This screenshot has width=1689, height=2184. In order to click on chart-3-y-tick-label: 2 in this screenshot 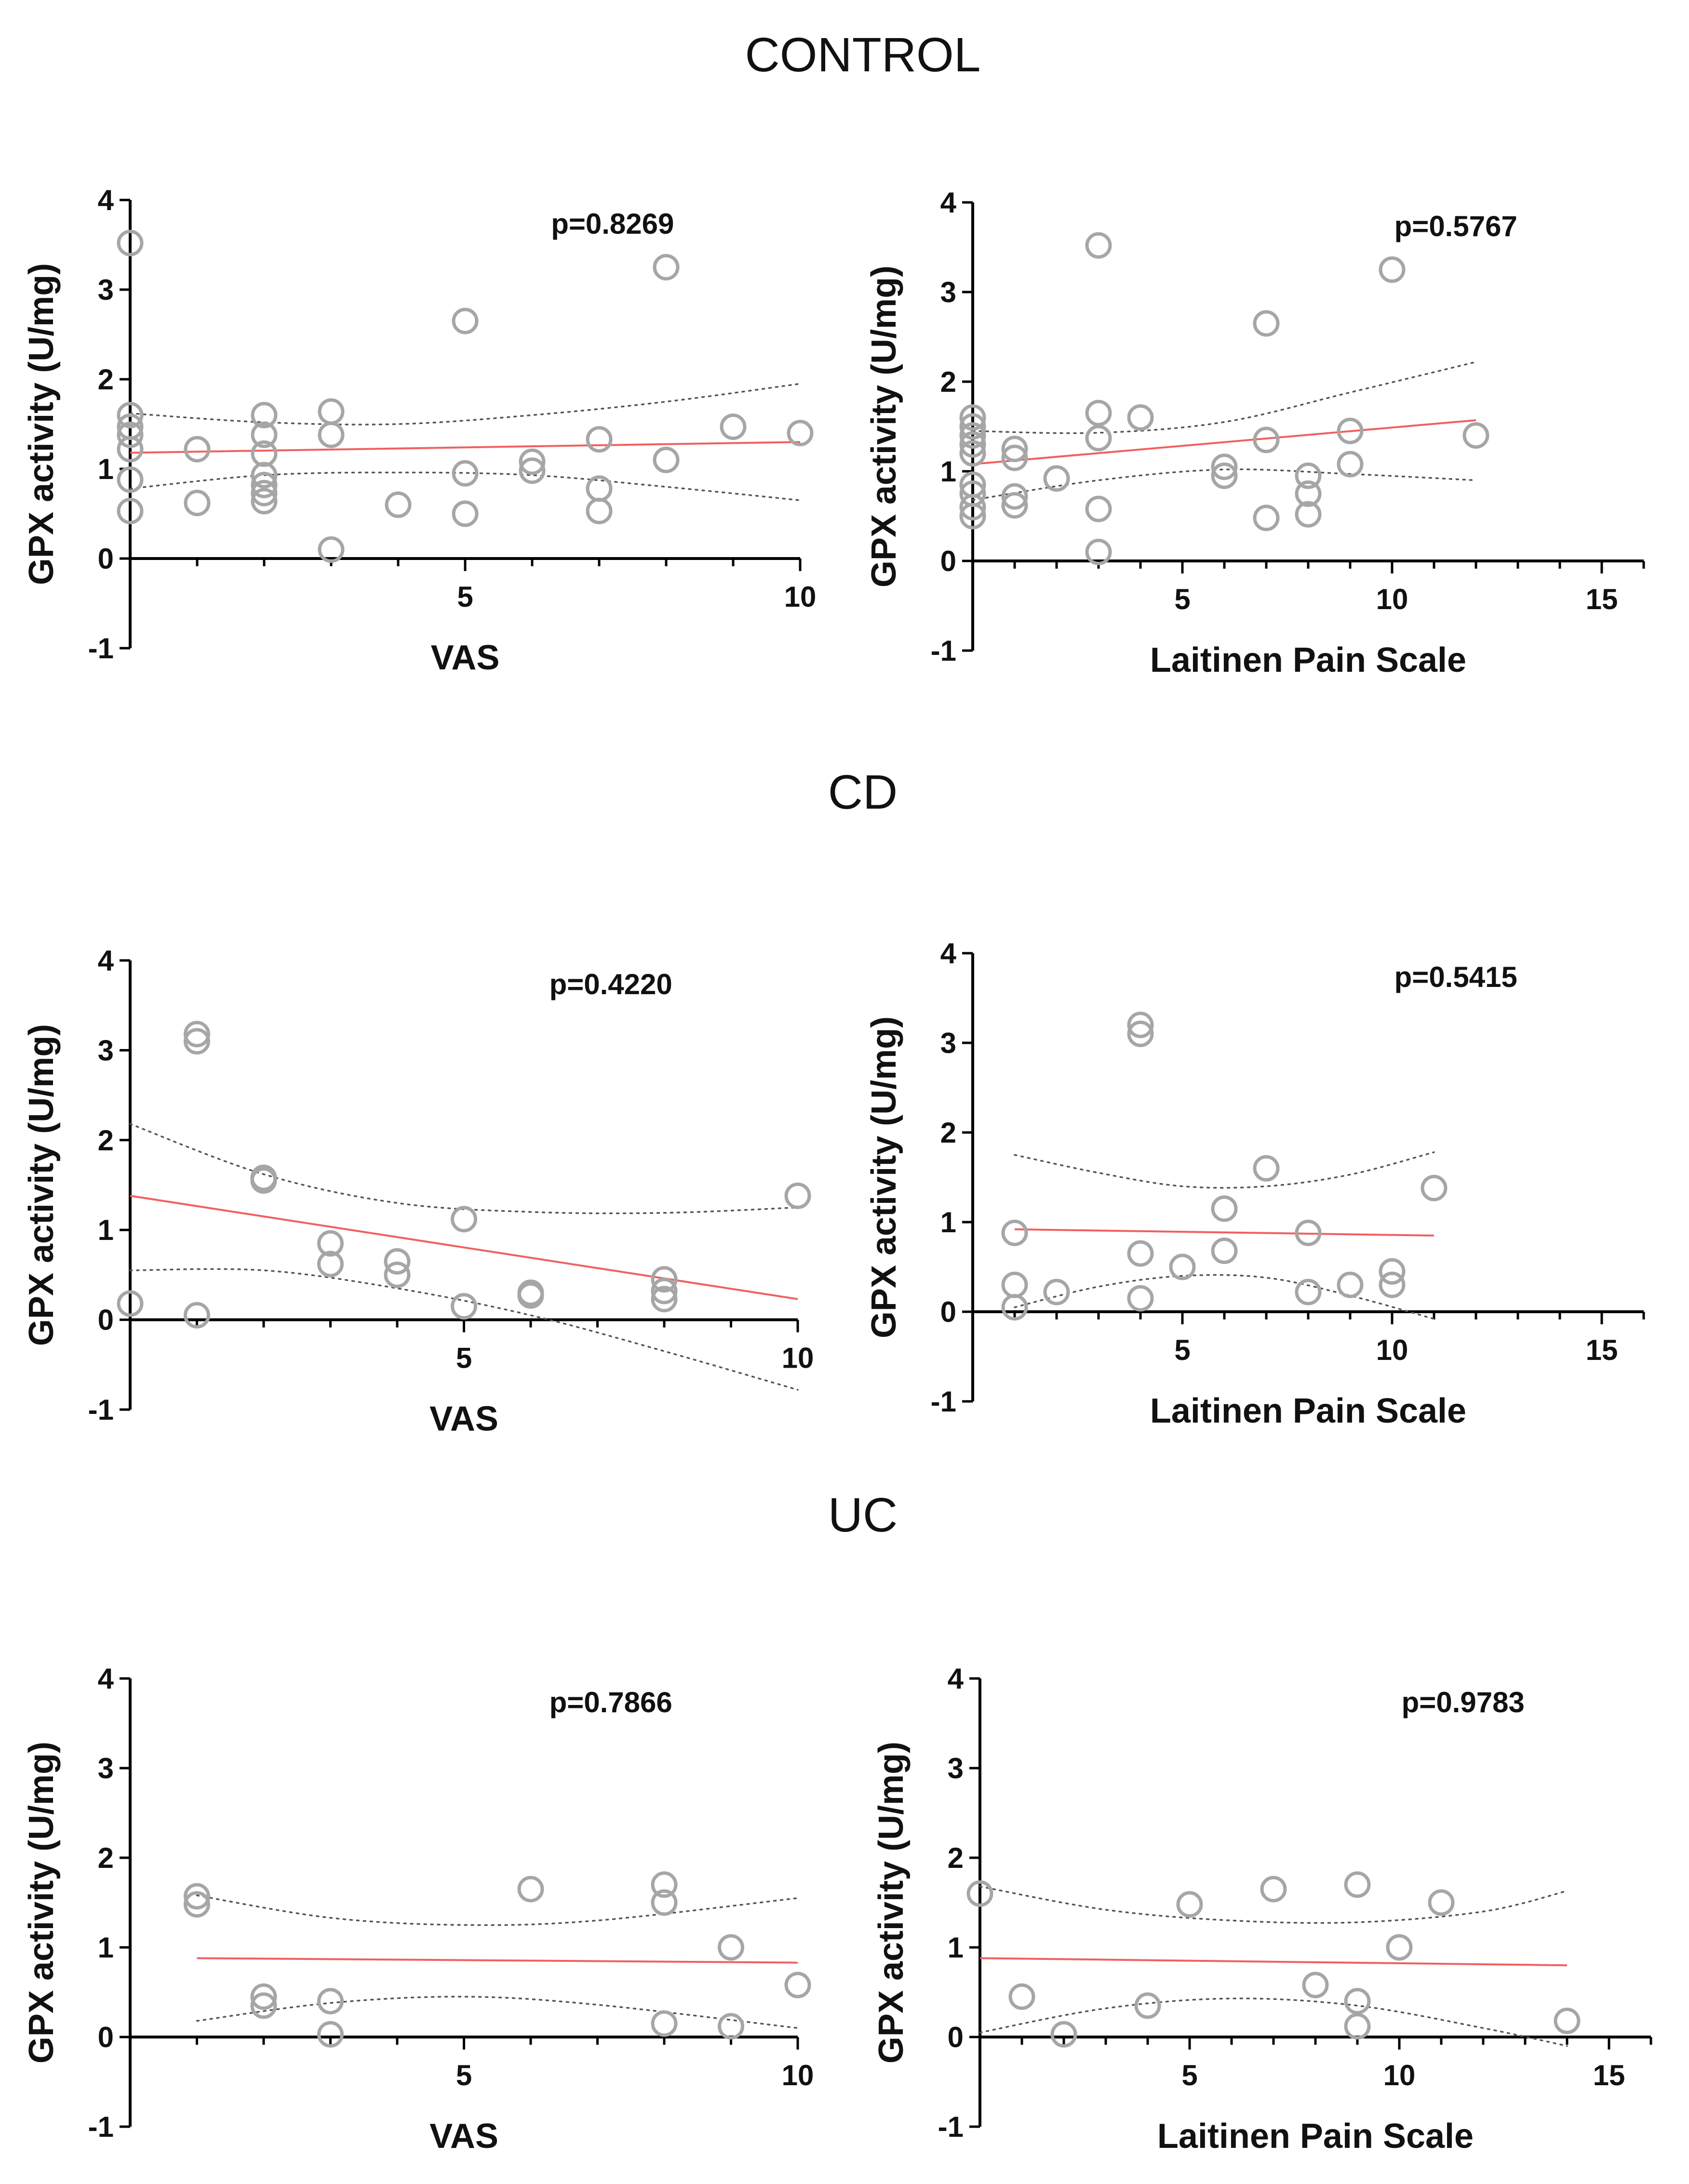, I will do `click(106, 1140)`.